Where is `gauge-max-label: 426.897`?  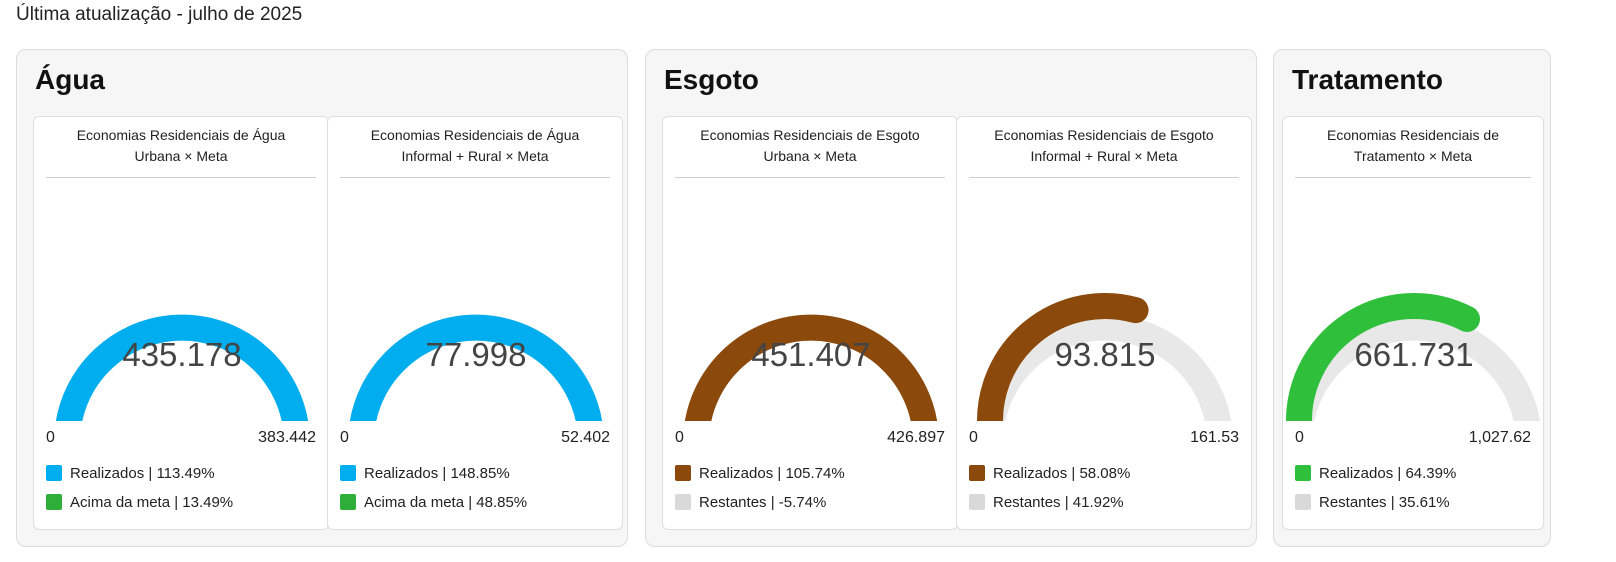 gauge-max-label: 426.897 is located at coordinates (916, 437).